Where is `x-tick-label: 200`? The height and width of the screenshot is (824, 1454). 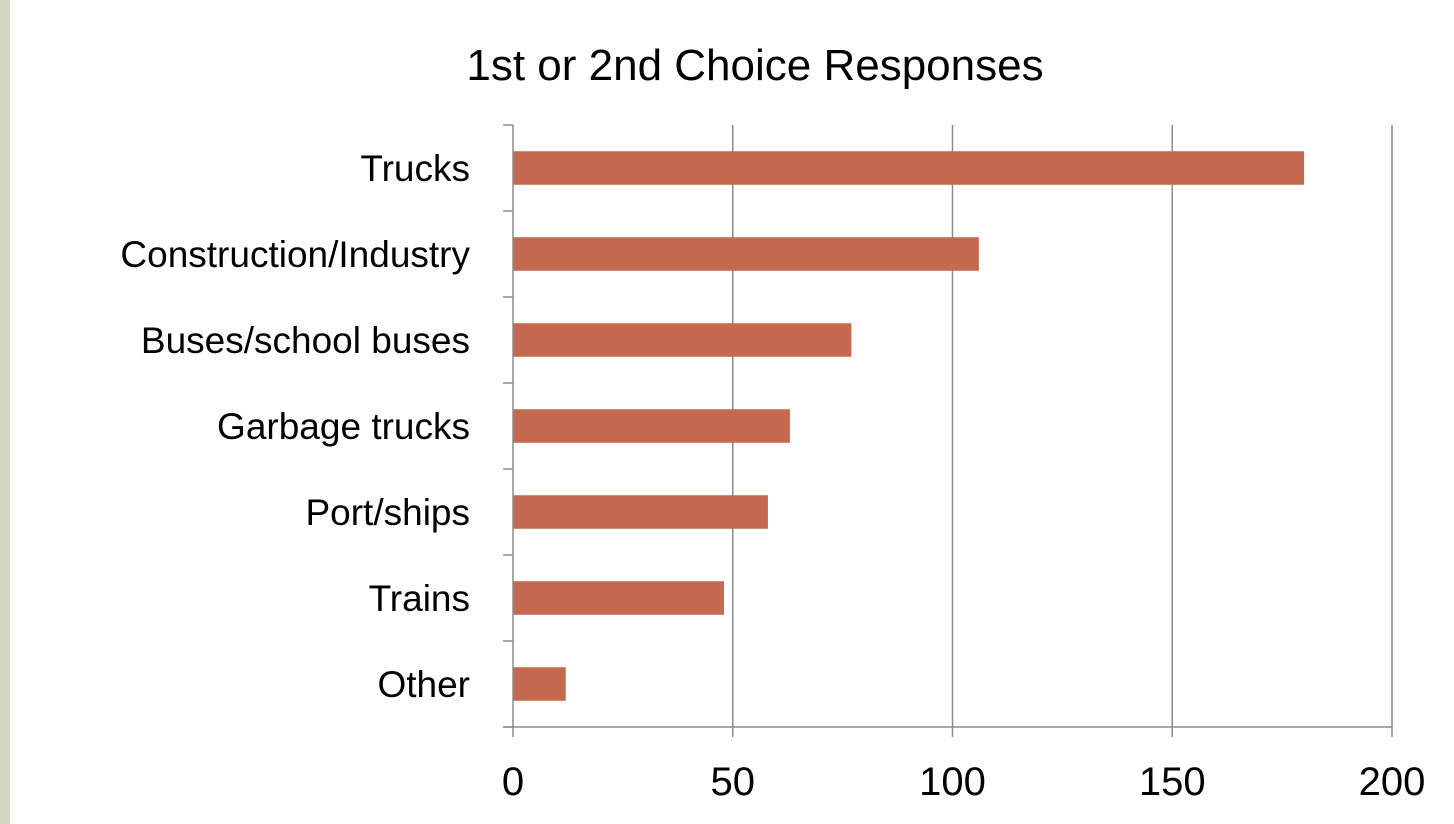 x-tick-label: 200 is located at coordinates (1392, 782).